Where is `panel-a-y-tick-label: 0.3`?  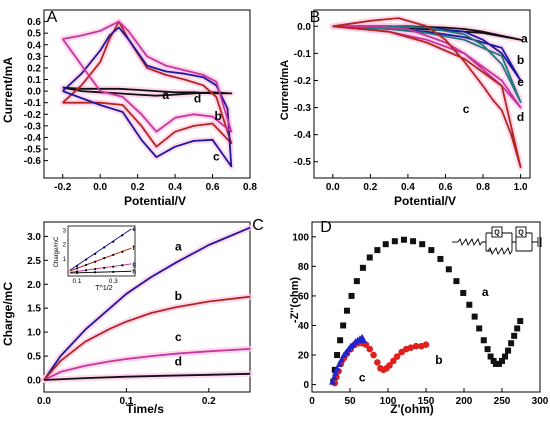
panel-a-y-tick-label: 0.3 is located at coordinates (34, 57).